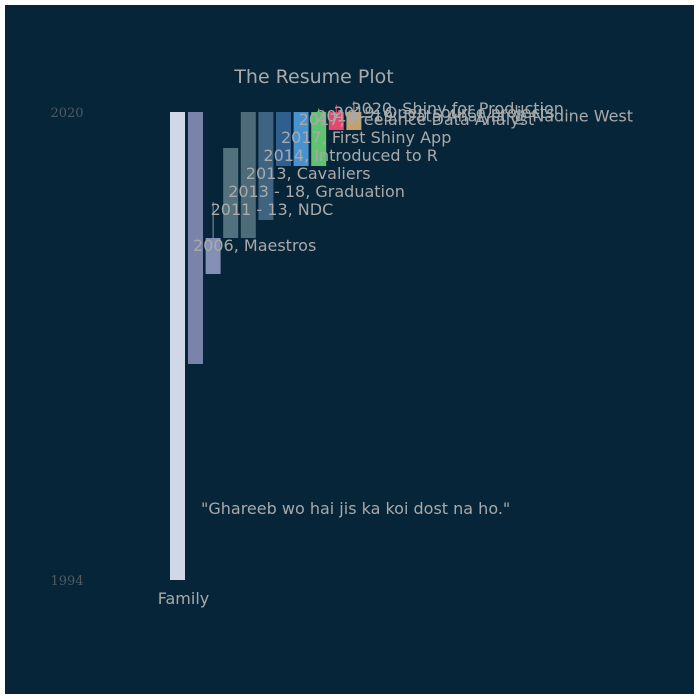 The height and width of the screenshot is (699, 699). I want to click on chart-title: The Resume Plot, so click(313, 77).